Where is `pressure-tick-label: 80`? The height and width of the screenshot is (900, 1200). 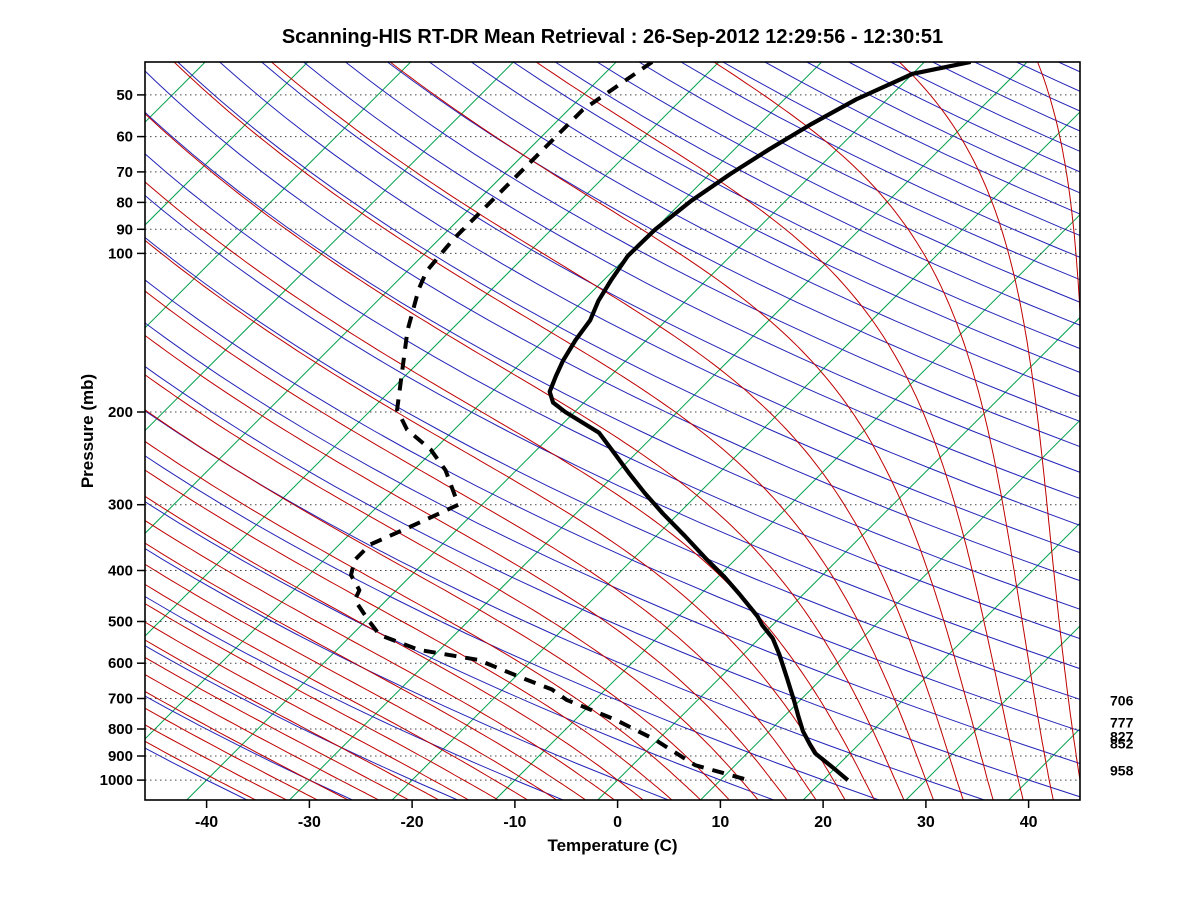 pressure-tick-label: 80 is located at coordinates (124, 202).